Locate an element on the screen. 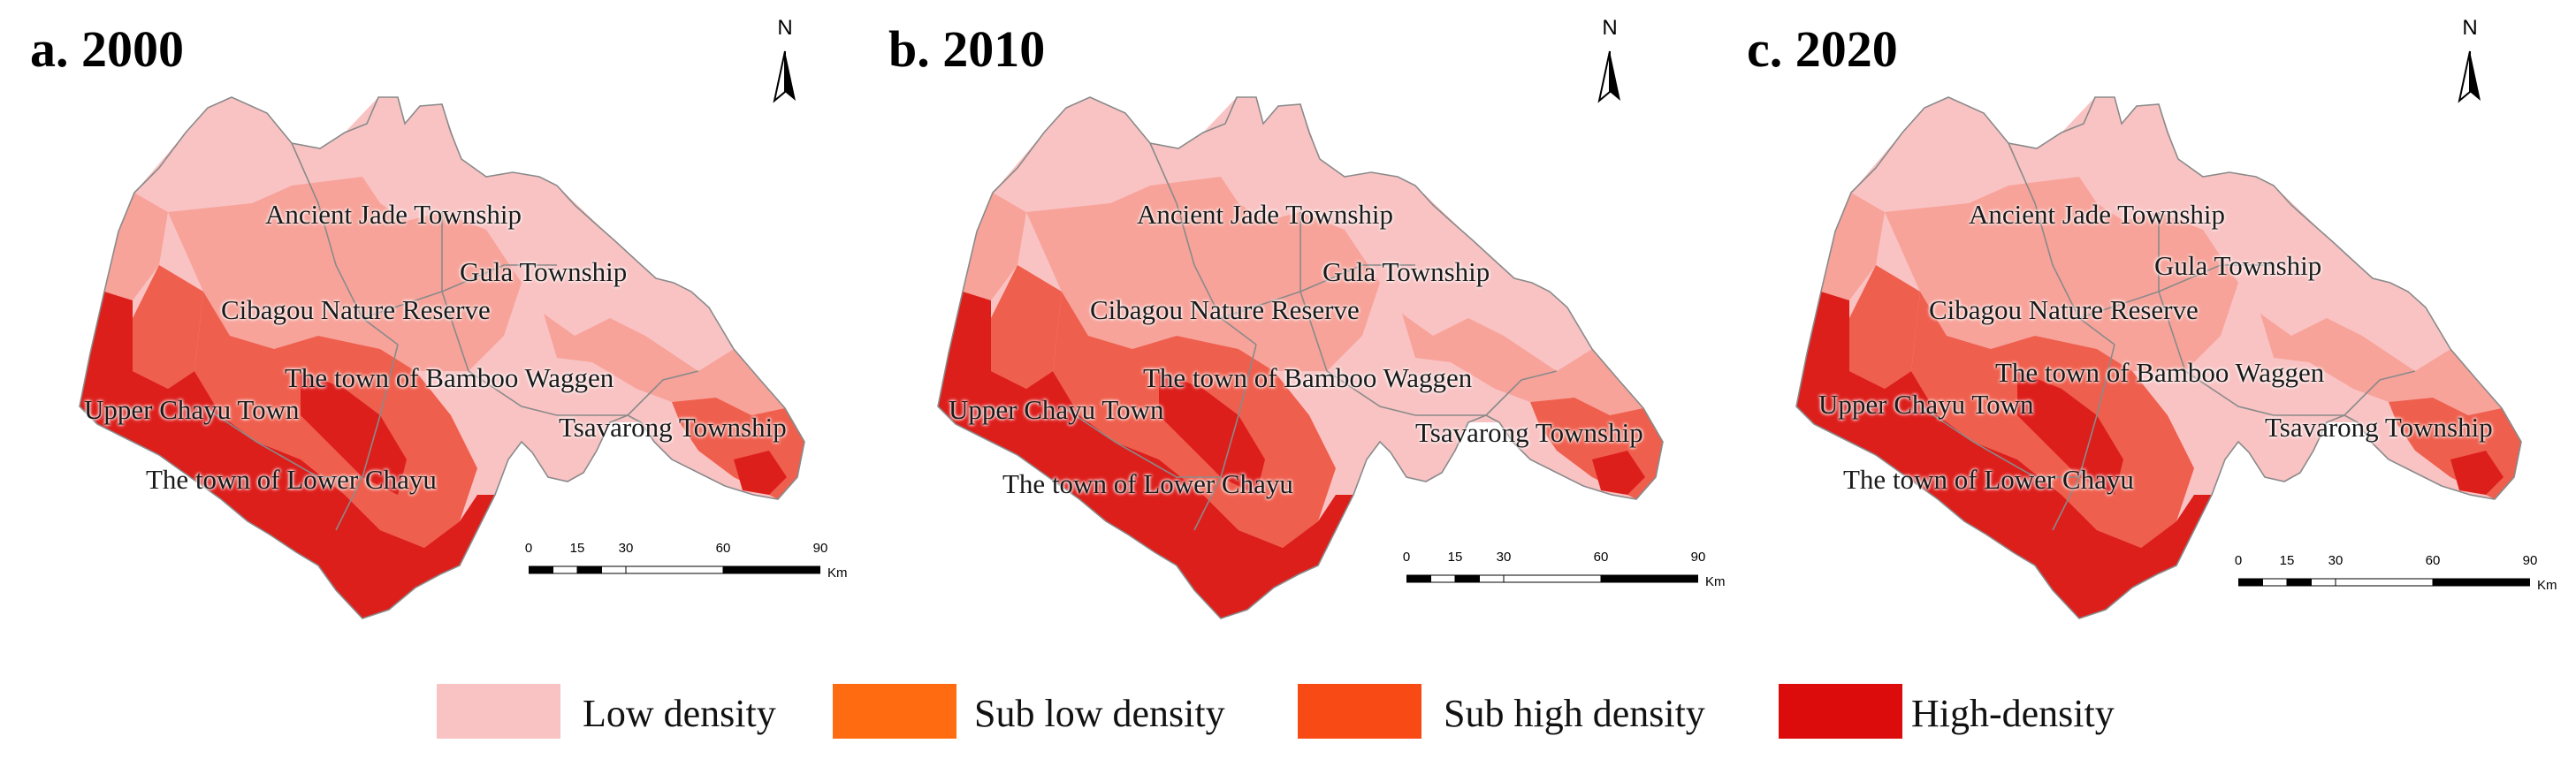 This screenshot has height=774, width=2576. place-tsavarong: Tsavarong Township is located at coordinates (673, 427).